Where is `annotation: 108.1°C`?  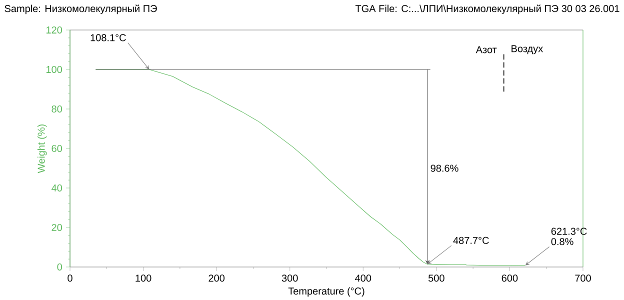 annotation: 108.1°C is located at coordinates (108, 38).